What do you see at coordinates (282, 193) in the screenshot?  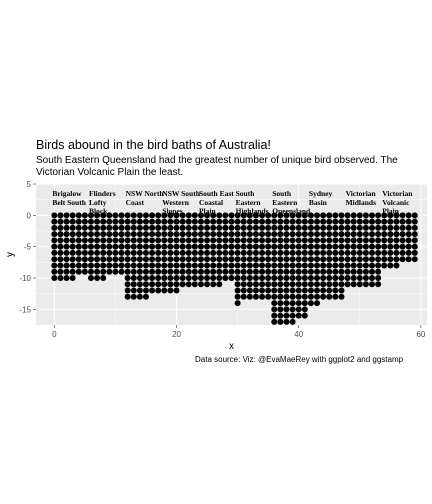 I see `region-label-line: South` at bounding box center [282, 193].